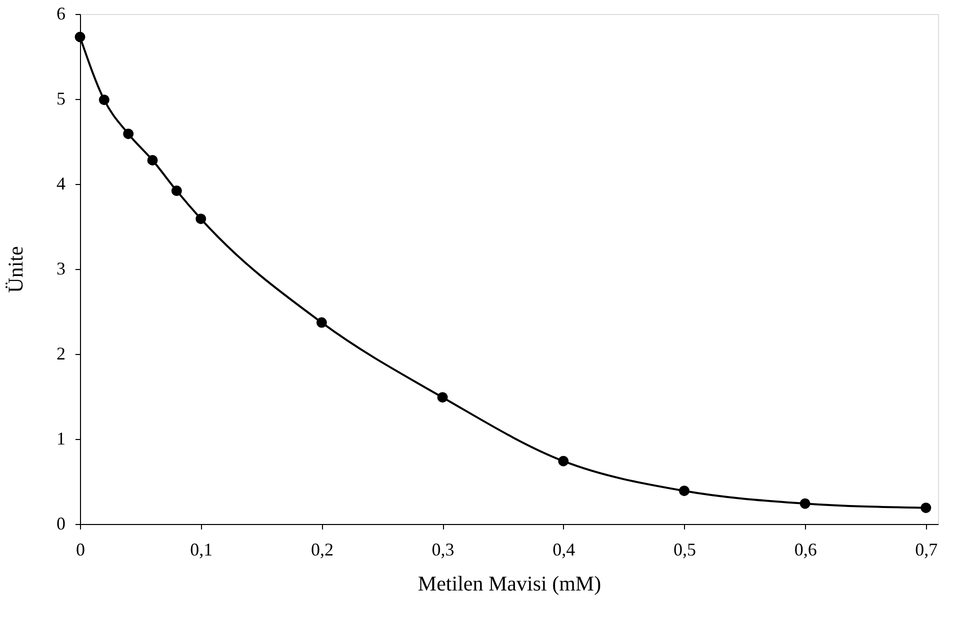 This screenshot has height=631, width=974. Describe the element at coordinates (684, 550) in the screenshot. I see `x-tick-label: 0,5` at that location.